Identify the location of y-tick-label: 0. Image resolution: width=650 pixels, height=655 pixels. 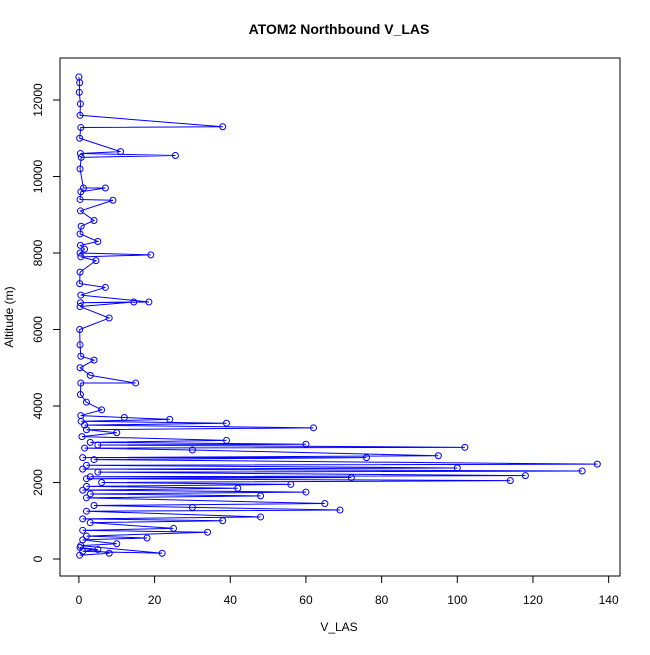
(38, 558).